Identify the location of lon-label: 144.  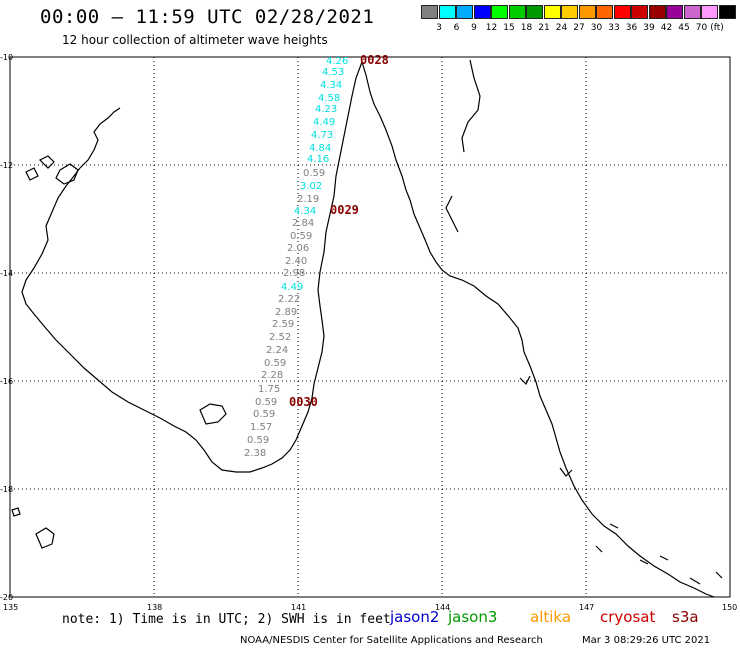
(442, 607).